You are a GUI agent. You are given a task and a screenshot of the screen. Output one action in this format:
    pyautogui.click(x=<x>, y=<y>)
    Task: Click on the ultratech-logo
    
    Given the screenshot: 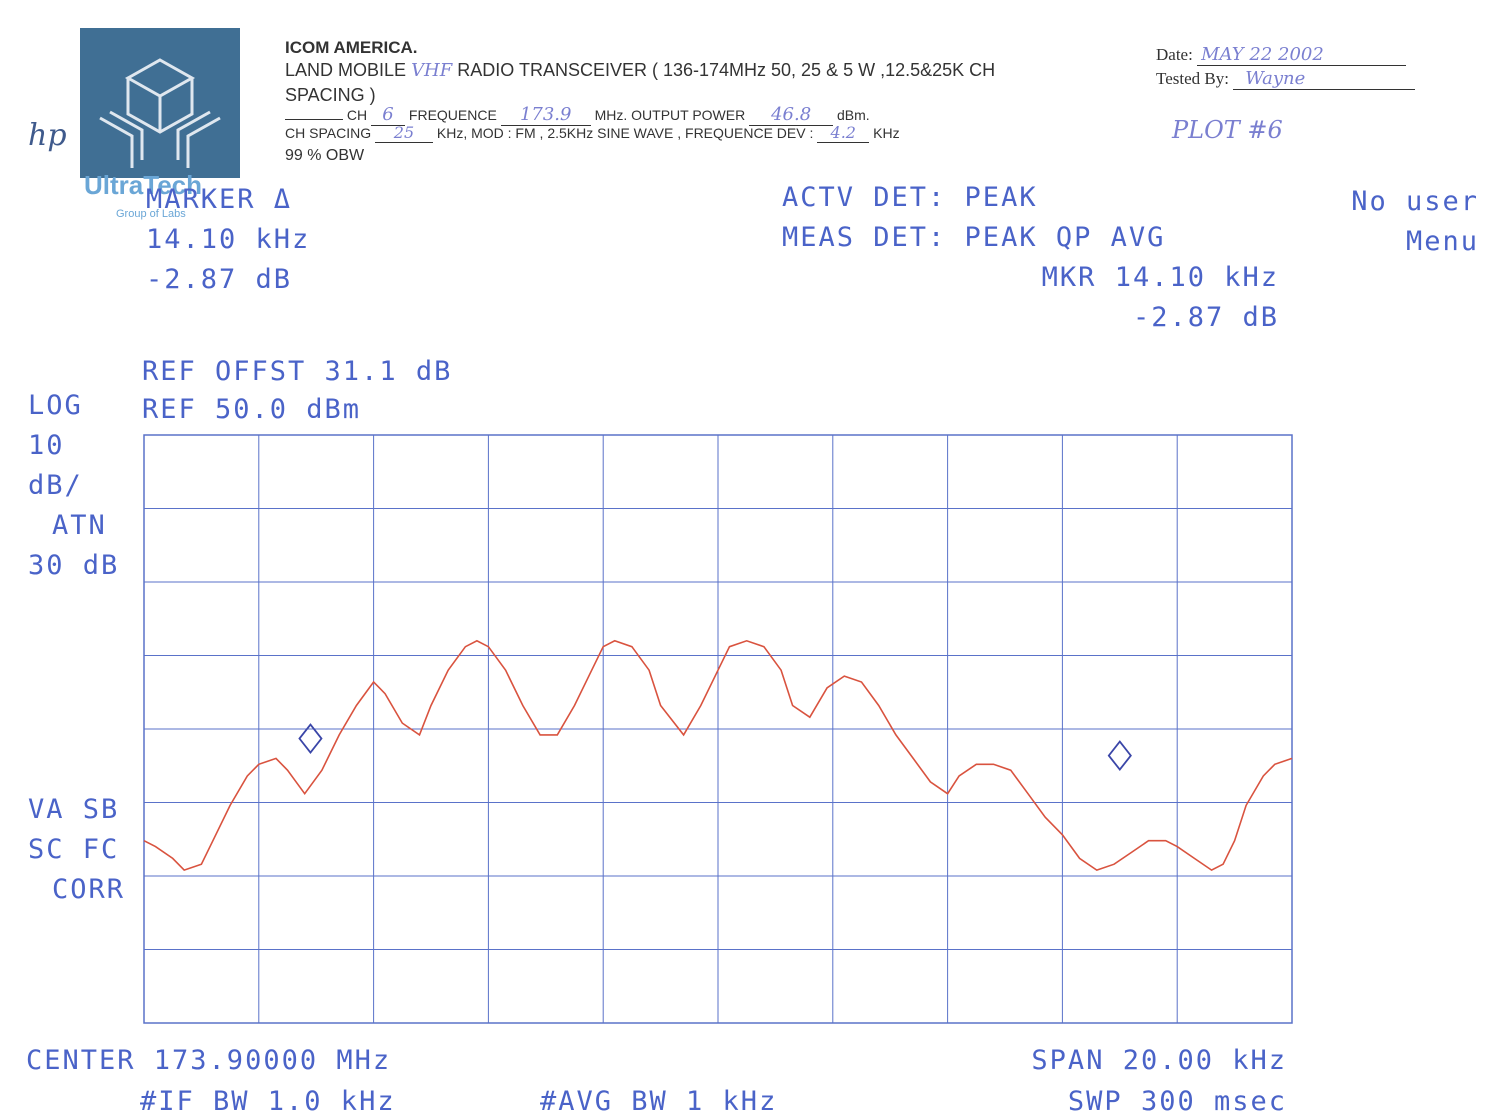 What is the action you would take?
    pyautogui.click(x=160, y=103)
    